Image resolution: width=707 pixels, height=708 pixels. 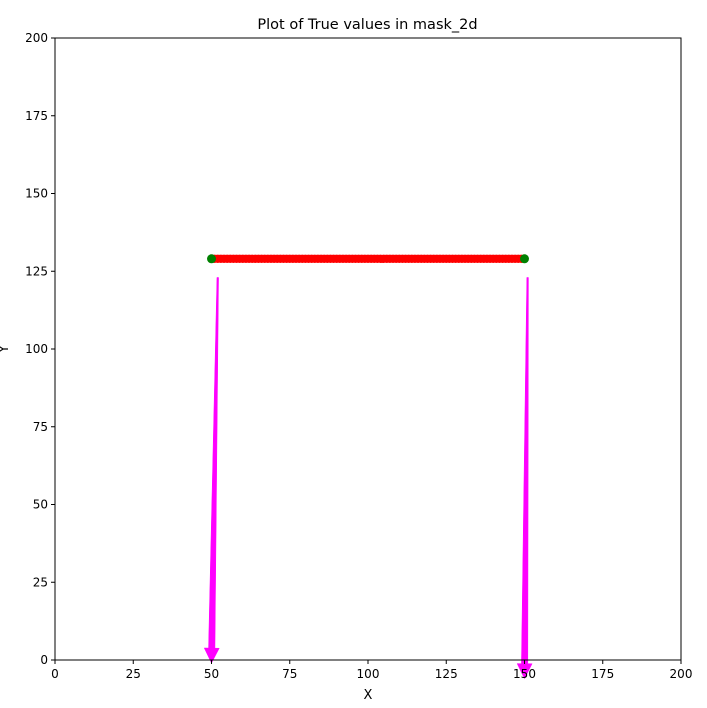 What do you see at coordinates (44, 660) in the screenshot?
I see `y-tick-label: 0` at bounding box center [44, 660].